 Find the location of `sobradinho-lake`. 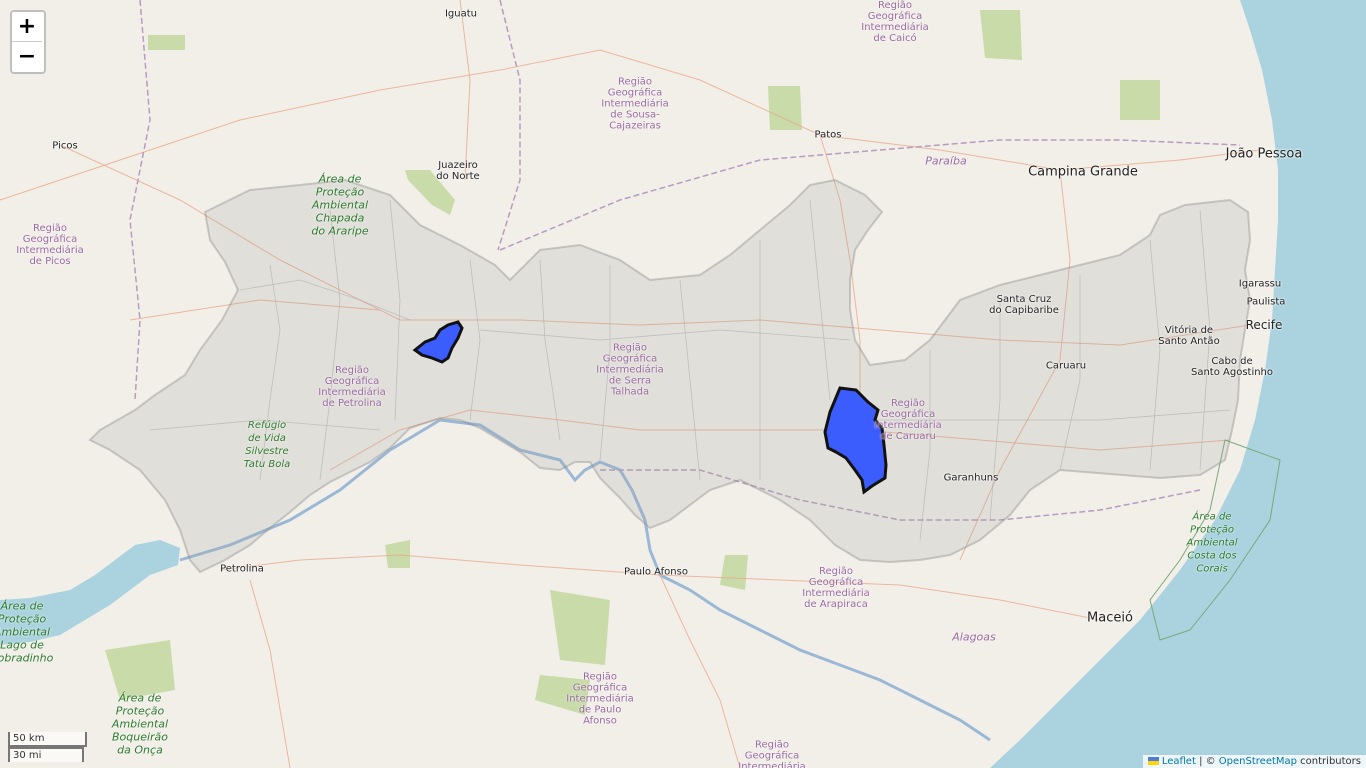

sobradinho-lake is located at coordinates (90, 592).